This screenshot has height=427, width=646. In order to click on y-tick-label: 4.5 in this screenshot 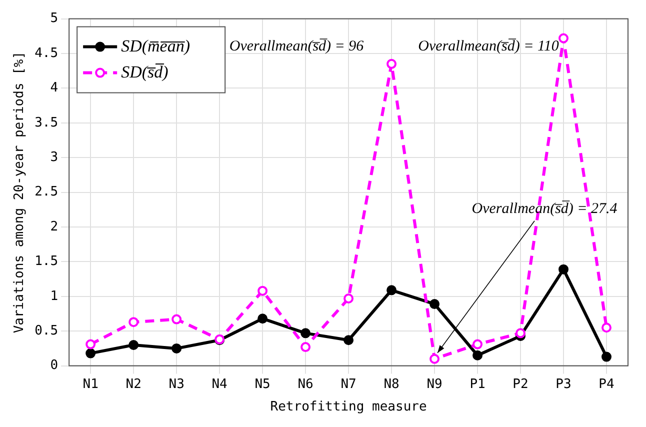, I will do `click(46, 53)`.